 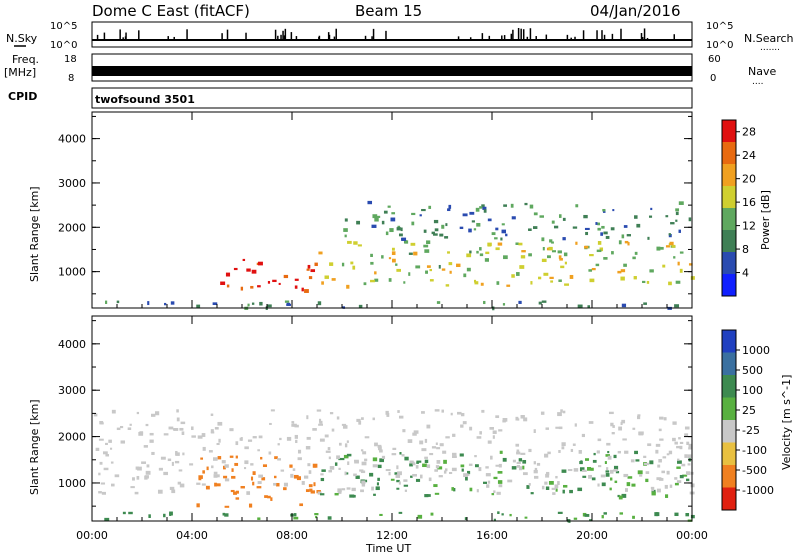 I want to click on noise-trace, so click(x=392, y=34).